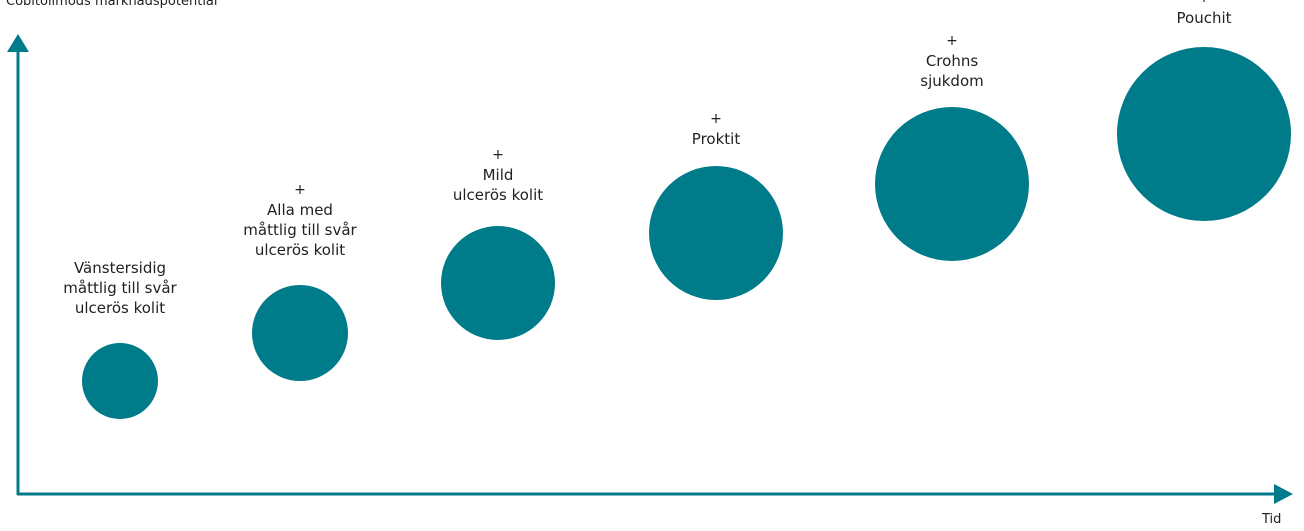  I want to click on stage-label-line: sjukdom, so click(952, 81).